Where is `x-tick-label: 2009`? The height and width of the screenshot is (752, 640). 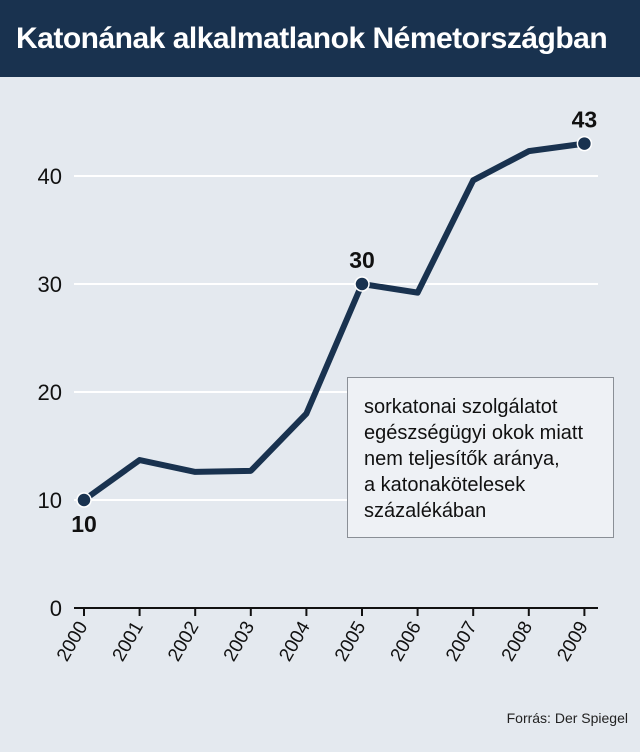
x-tick-label: 2009 is located at coordinates (572, 641).